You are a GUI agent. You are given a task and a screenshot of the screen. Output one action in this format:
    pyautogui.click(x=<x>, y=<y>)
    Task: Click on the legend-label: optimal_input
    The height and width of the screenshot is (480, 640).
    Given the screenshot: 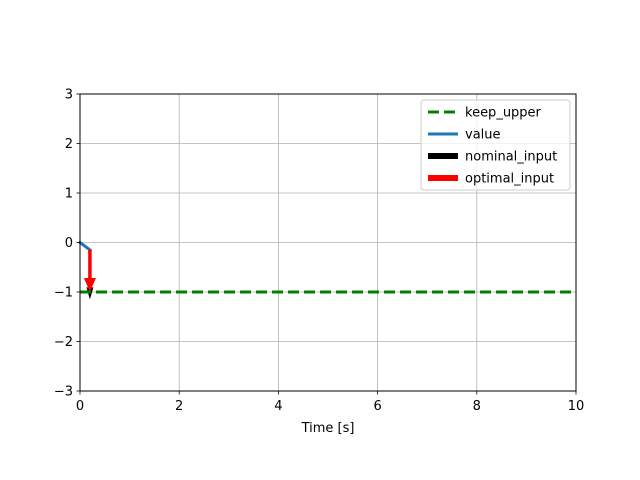 What is the action you would take?
    pyautogui.click(x=509, y=179)
    